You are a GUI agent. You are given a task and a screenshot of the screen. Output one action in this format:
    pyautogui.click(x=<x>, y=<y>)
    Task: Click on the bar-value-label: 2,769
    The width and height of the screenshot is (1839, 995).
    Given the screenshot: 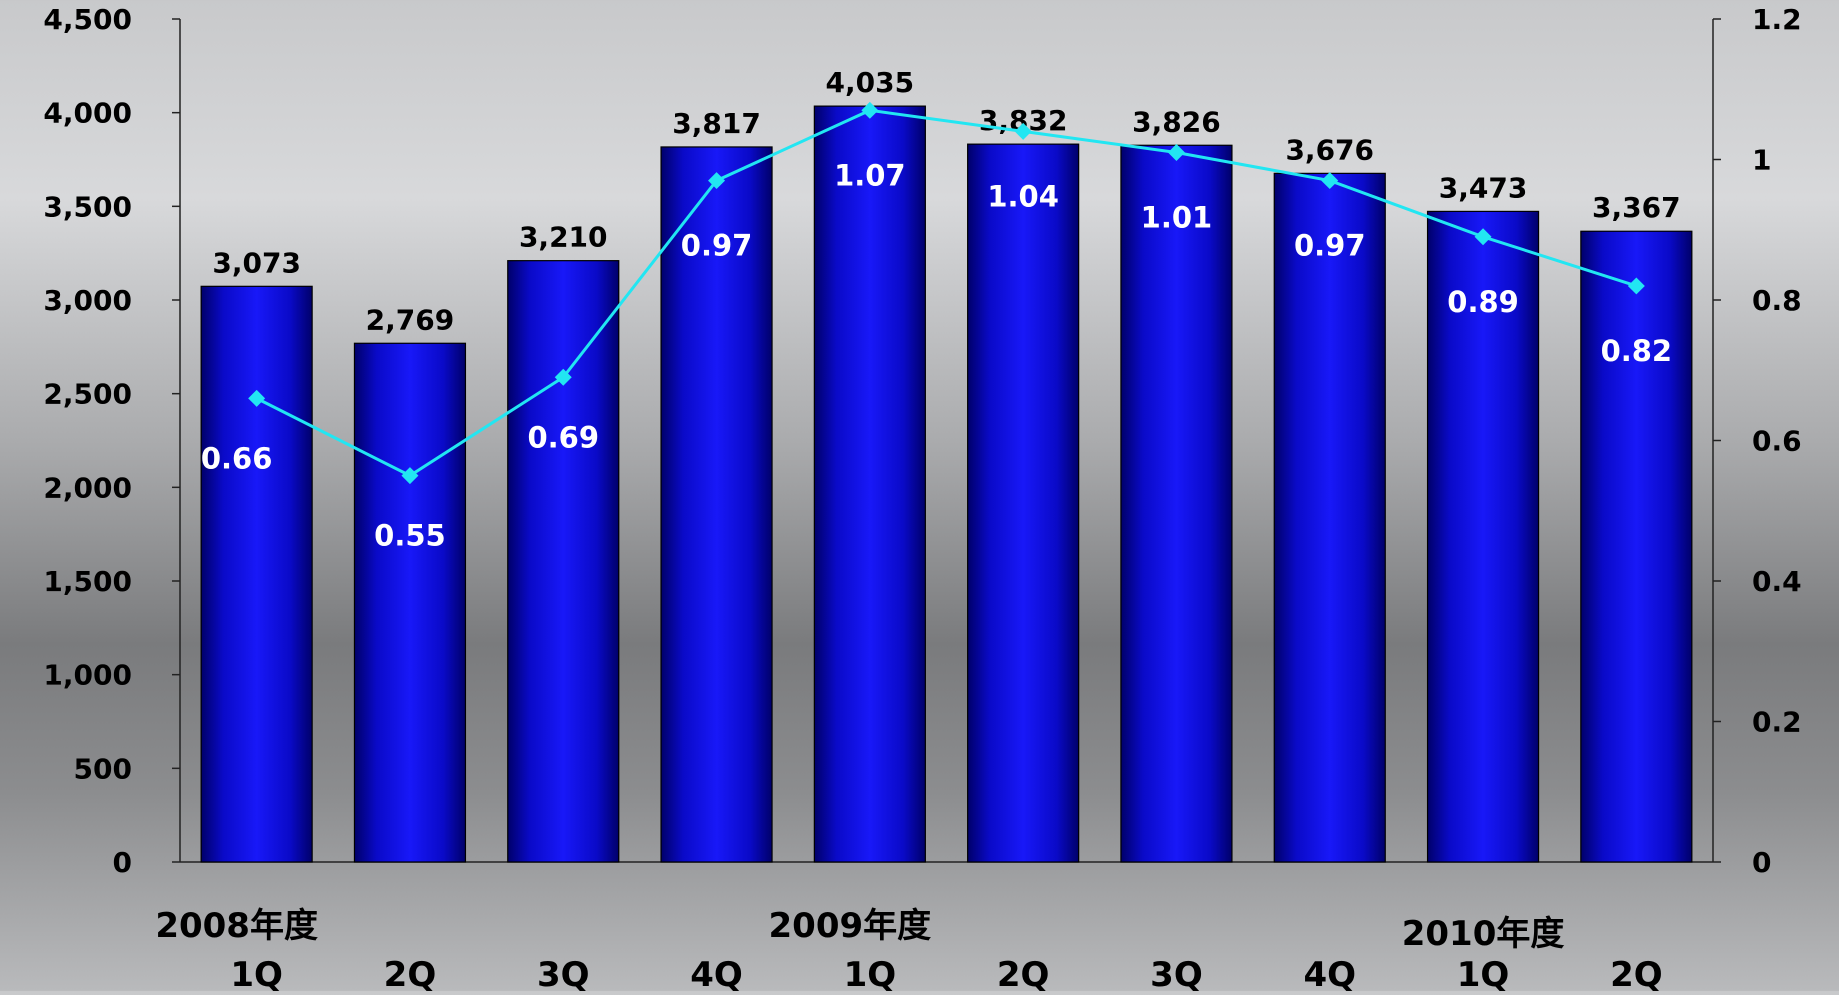 What is the action you would take?
    pyautogui.click(x=410, y=319)
    